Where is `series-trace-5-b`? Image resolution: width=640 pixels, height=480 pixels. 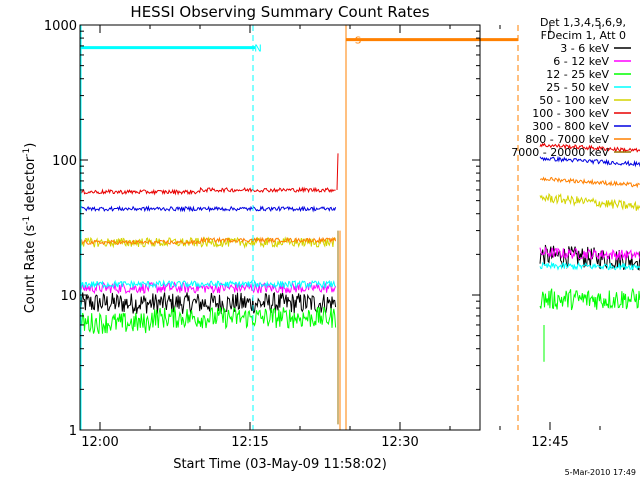 series-trace-5-b is located at coordinates (589, 148).